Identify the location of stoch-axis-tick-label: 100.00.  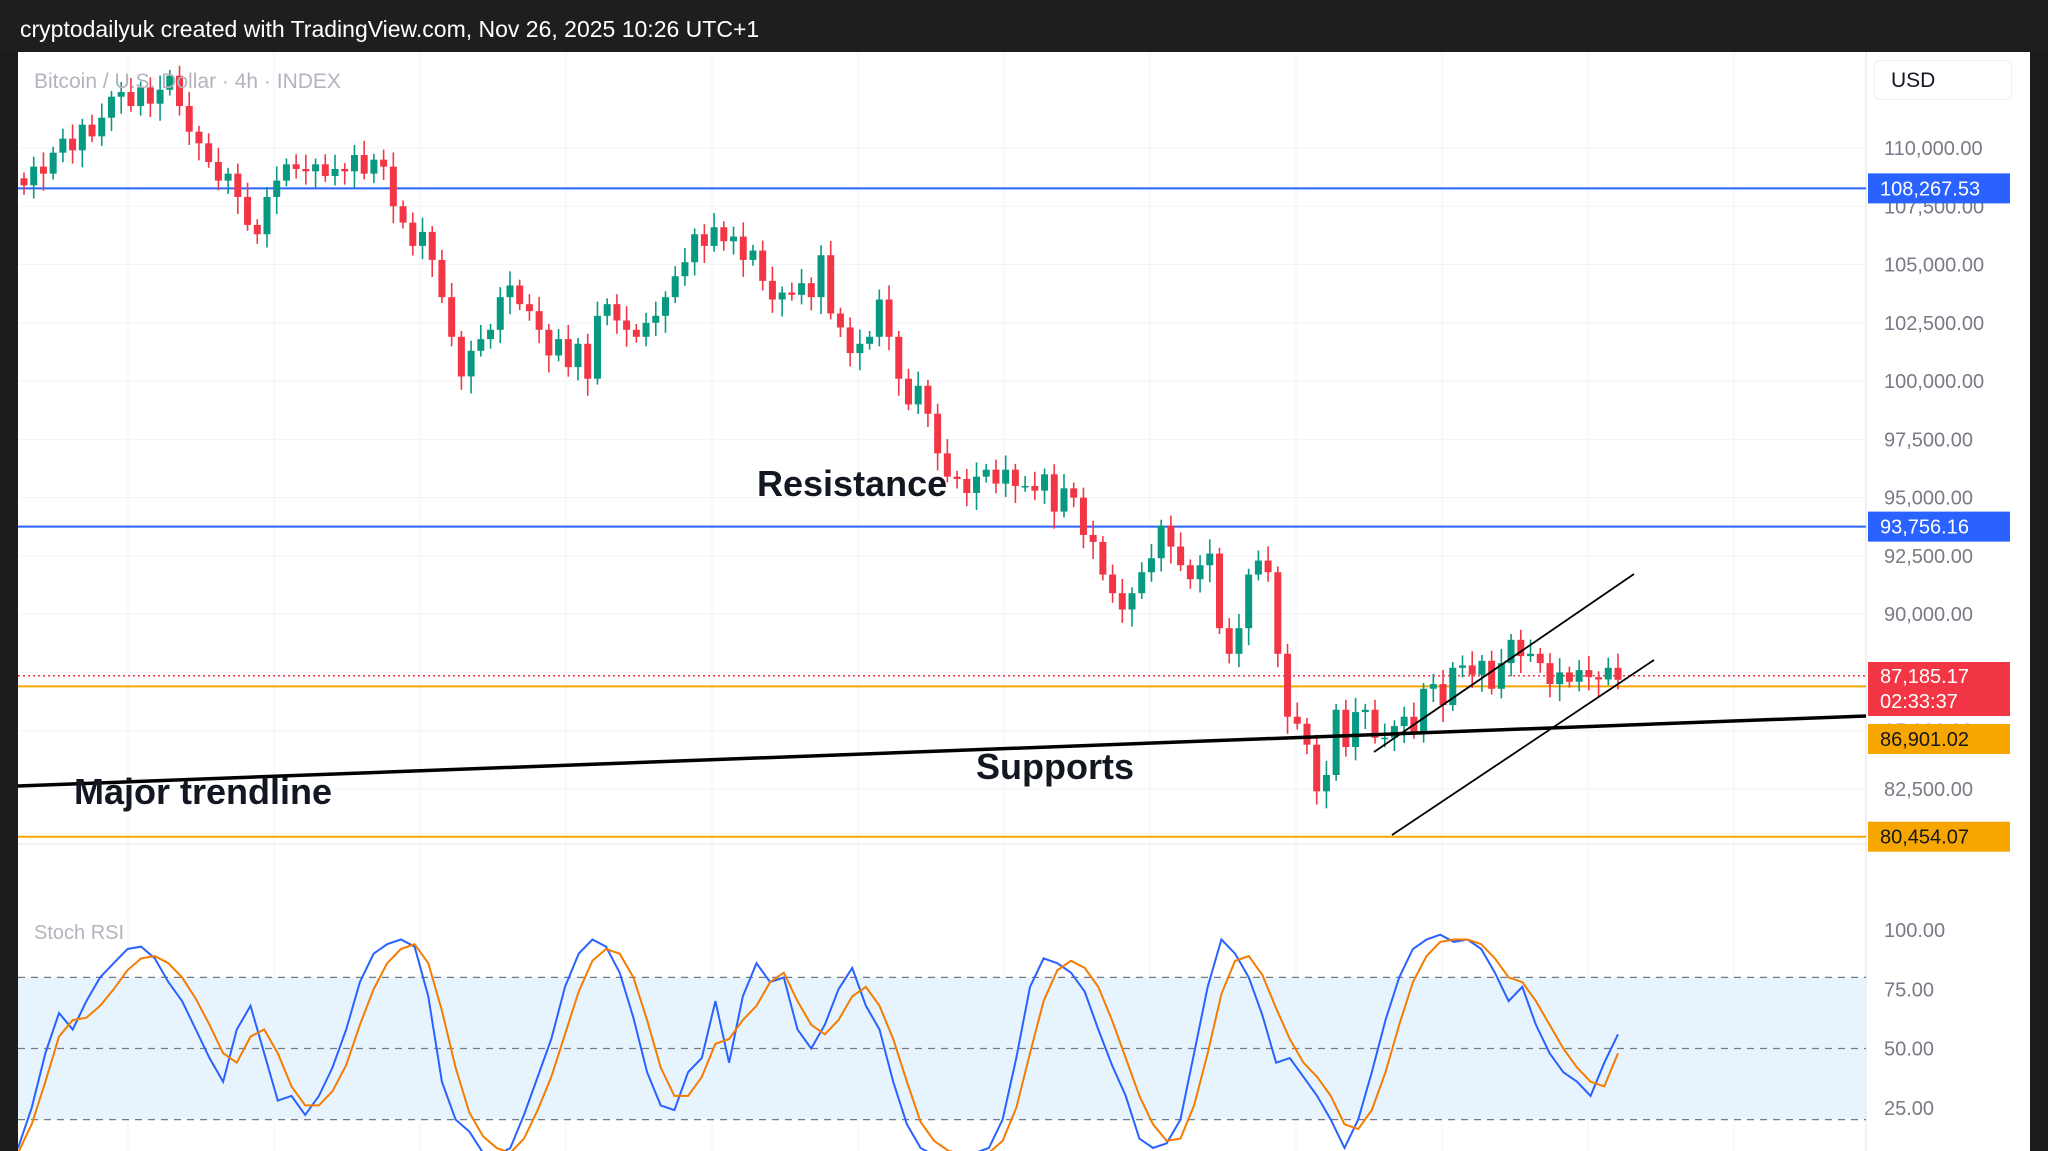
(1914, 931).